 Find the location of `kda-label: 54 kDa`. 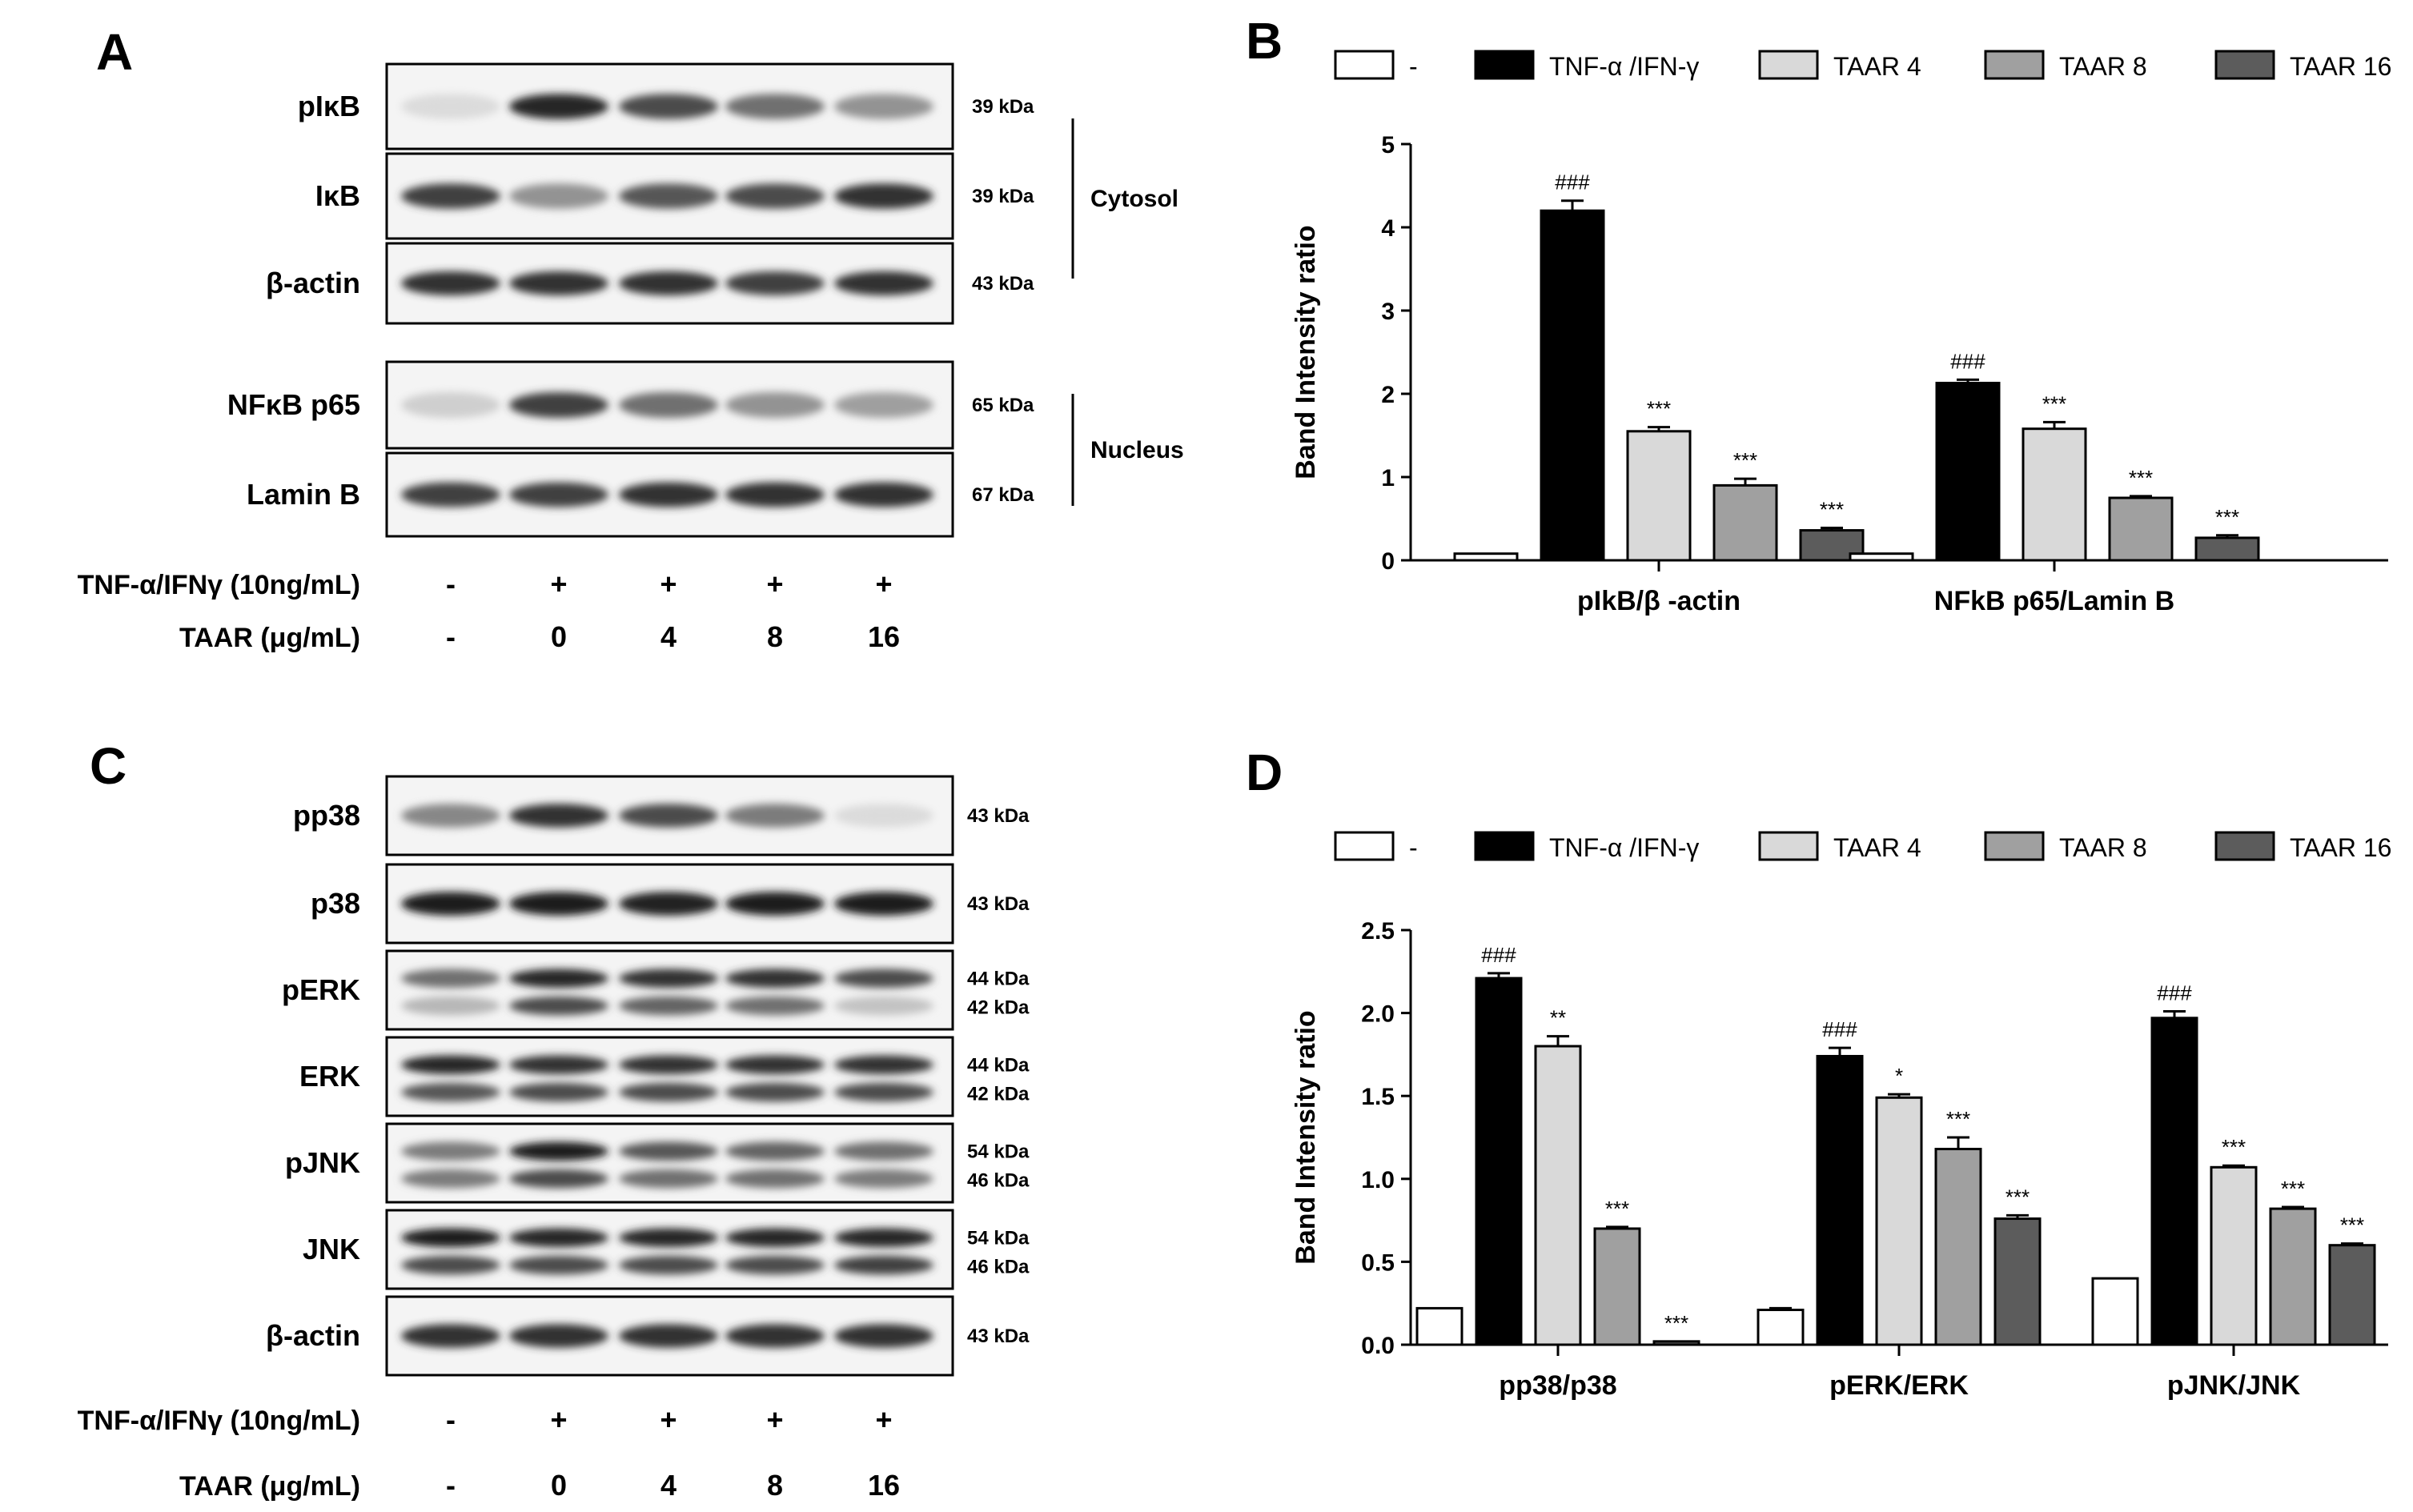

kda-label: 54 kDa is located at coordinates (998, 1238).